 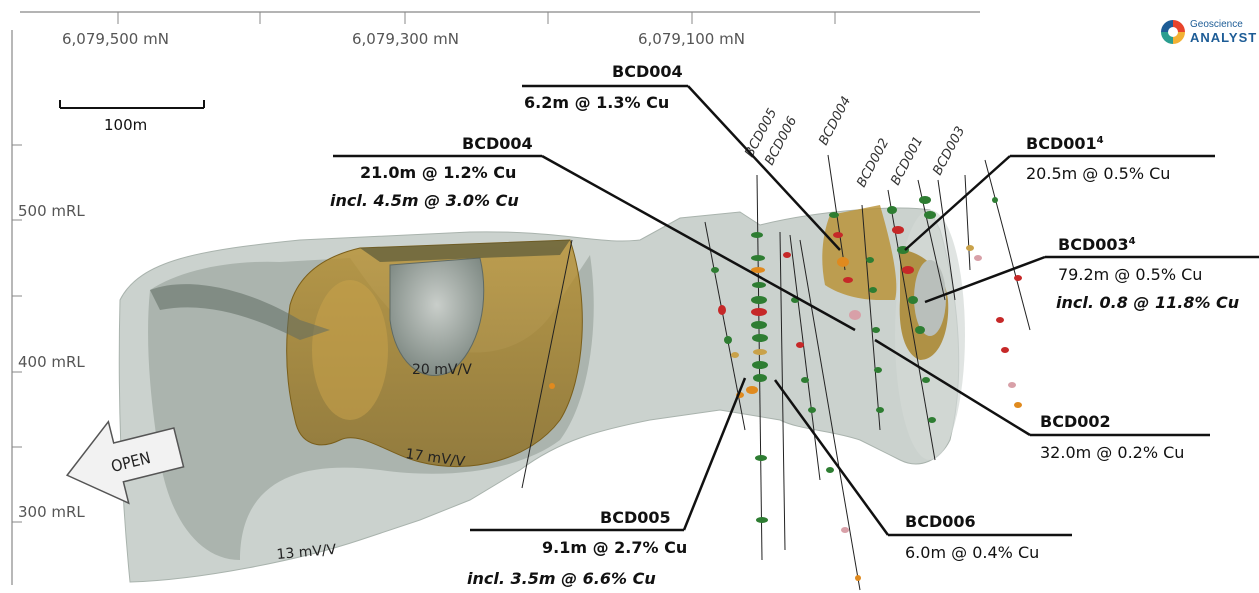 What do you see at coordinates (859, 252) in the screenshot?
I see `gold-body-east` at bounding box center [859, 252].